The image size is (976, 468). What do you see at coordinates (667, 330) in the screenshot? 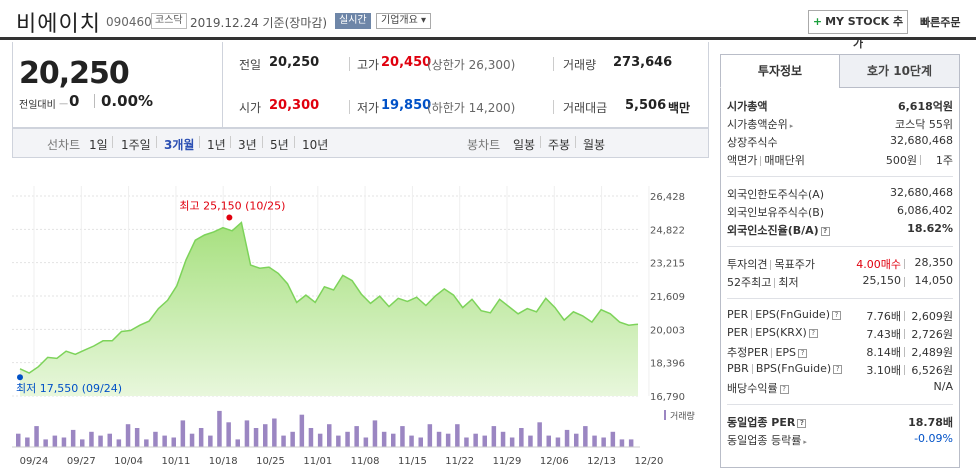
I see `y-tick-label: 20,003` at bounding box center [667, 330].